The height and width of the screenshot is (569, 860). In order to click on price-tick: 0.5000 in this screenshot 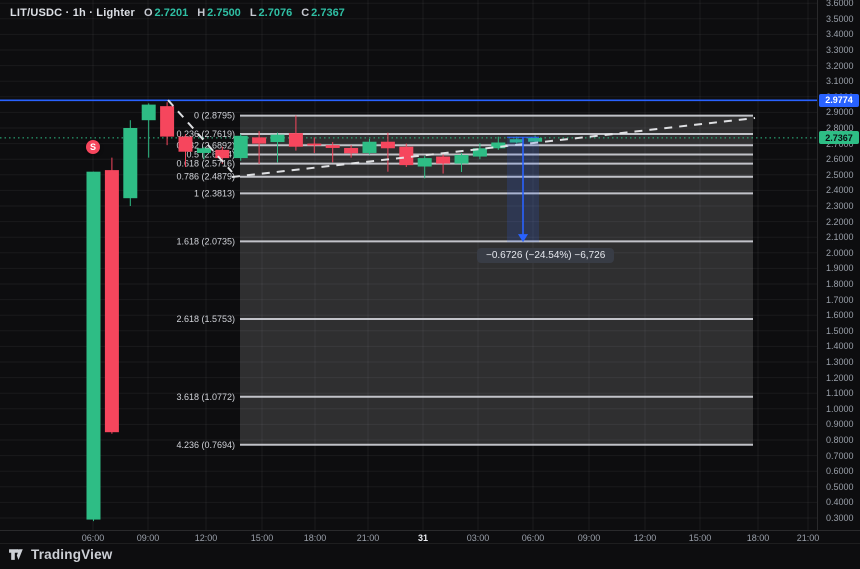, I will do `click(840, 486)`.